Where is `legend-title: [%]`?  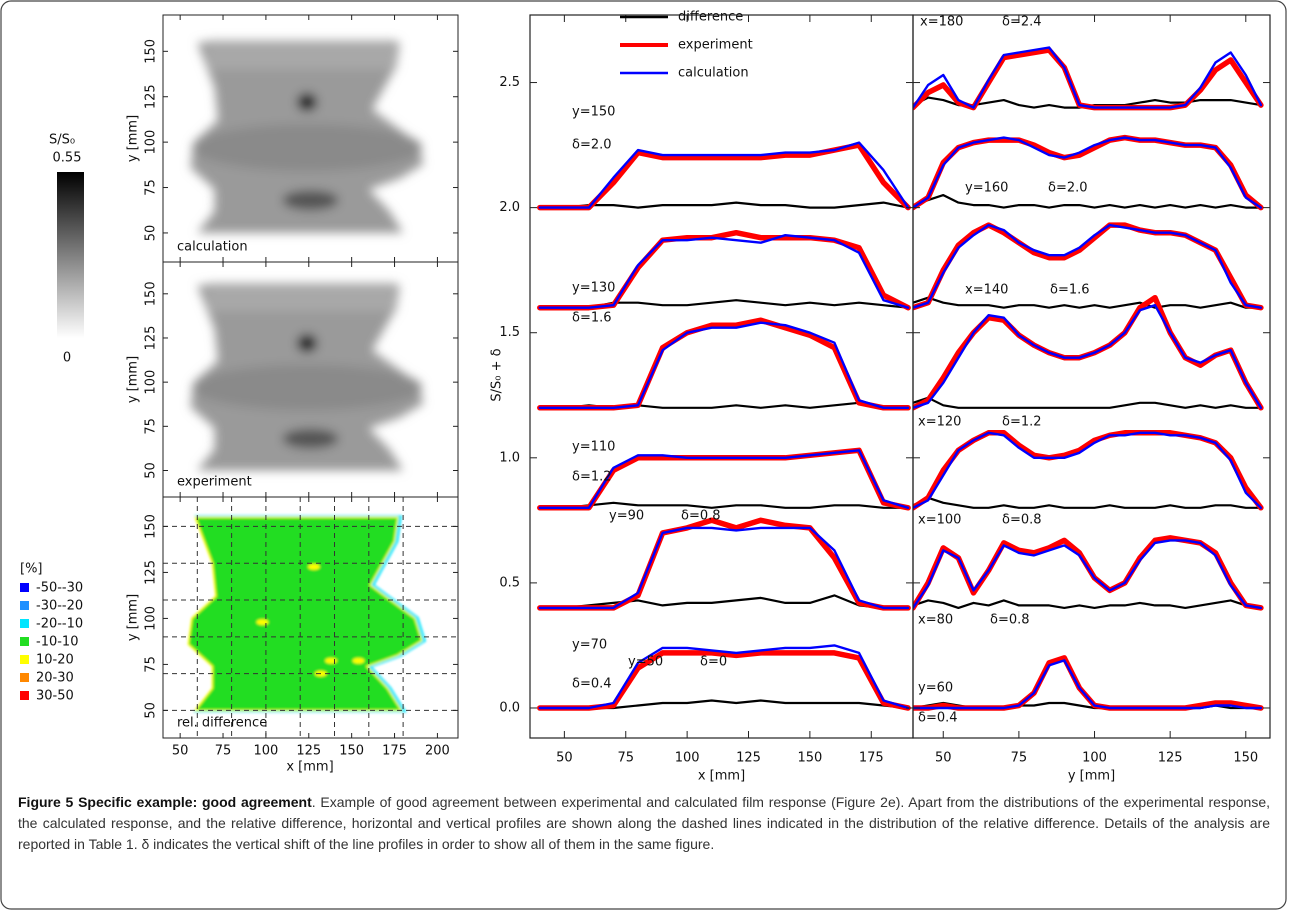 legend-title: [%] is located at coordinates (31, 569).